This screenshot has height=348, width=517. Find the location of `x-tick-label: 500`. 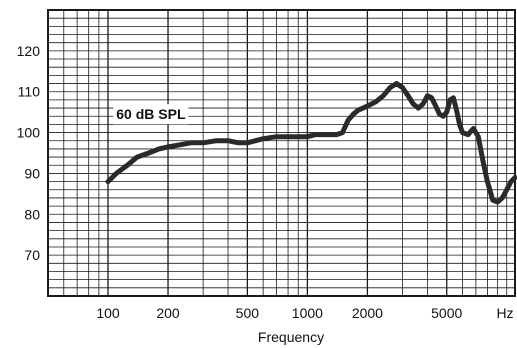

x-tick-label: 500 is located at coordinates (248, 313).